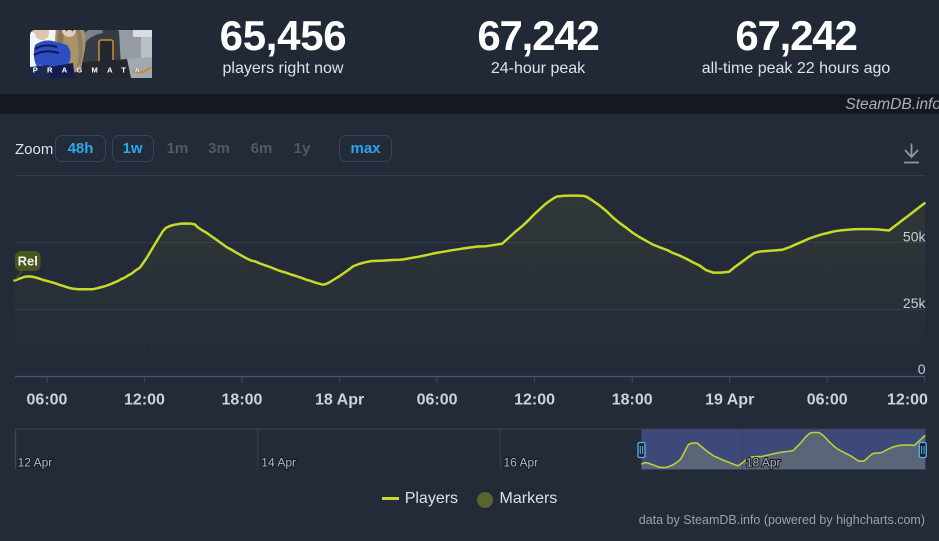  I want to click on svg-text: 50k, so click(915, 237).